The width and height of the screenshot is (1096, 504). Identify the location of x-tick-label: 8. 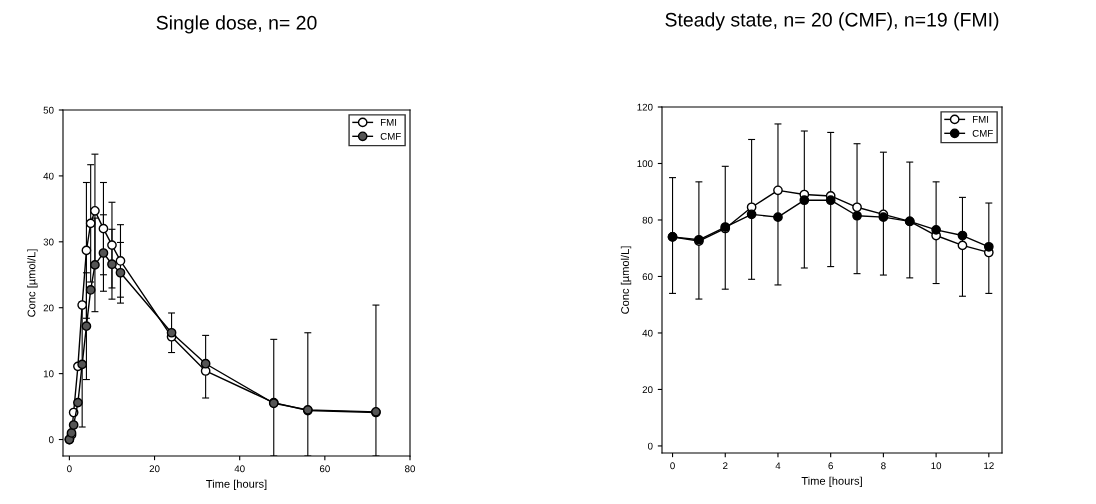
(883, 466).